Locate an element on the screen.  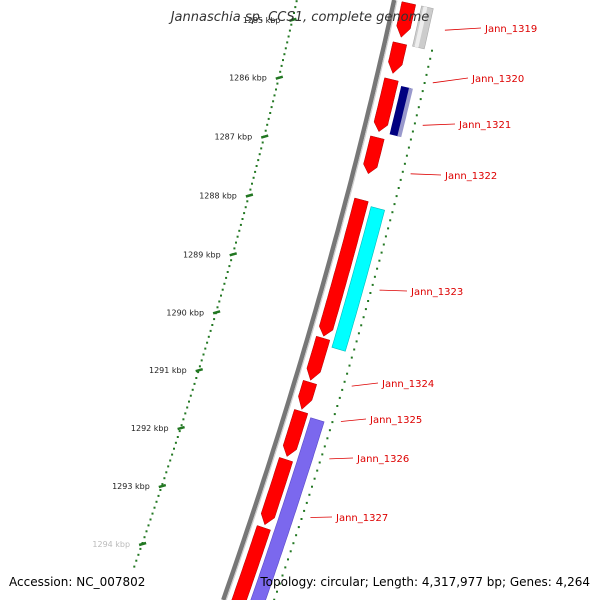
gene-label: Jann_1325 is located at coordinates (395, 420).